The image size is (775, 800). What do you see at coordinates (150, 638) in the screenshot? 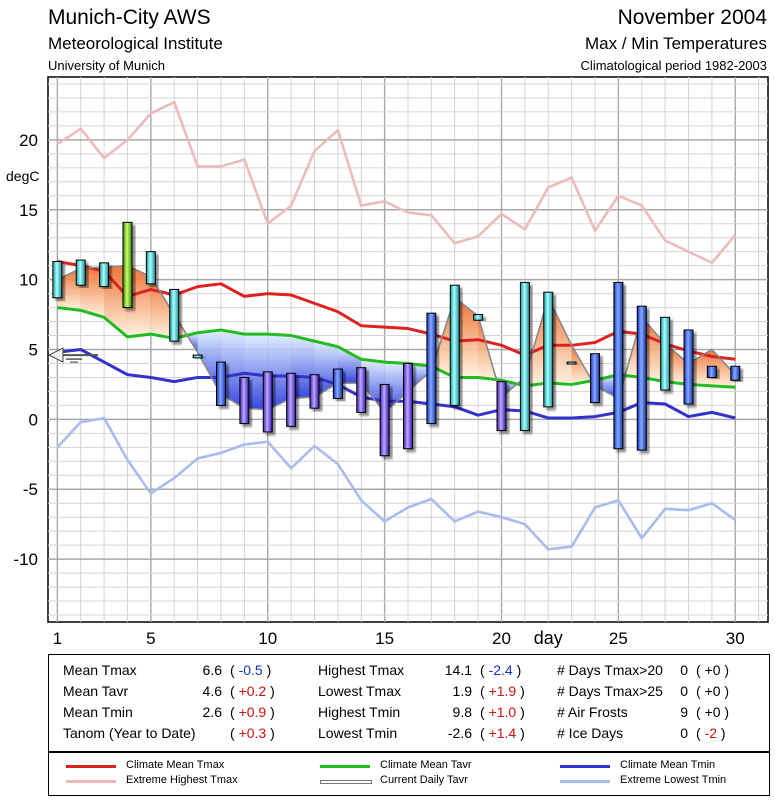
I see `x-tick-label: 5` at bounding box center [150, 638].